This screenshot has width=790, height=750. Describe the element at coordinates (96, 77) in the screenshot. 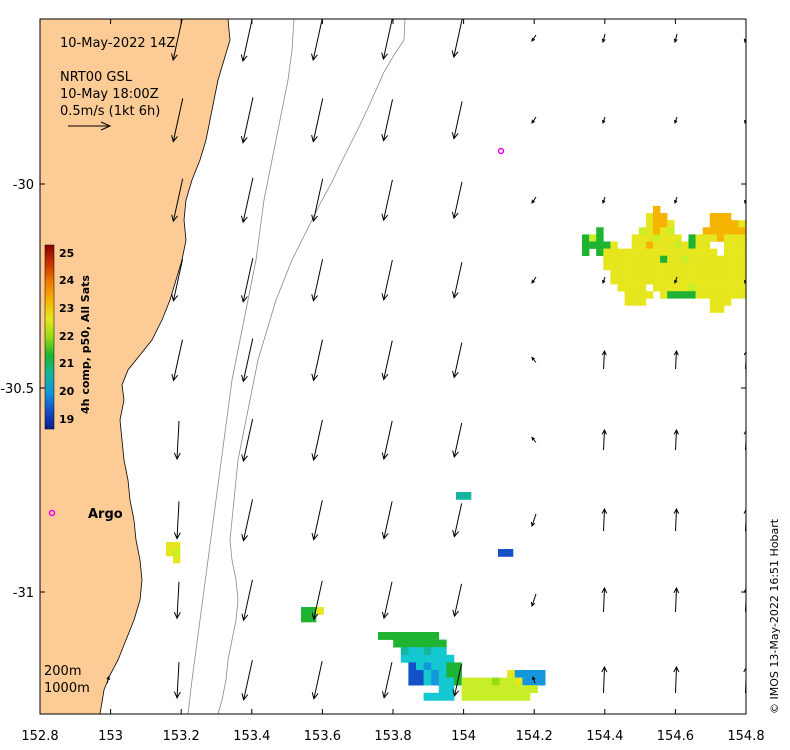

I see `product-name: NRT00 GSL` at that location.